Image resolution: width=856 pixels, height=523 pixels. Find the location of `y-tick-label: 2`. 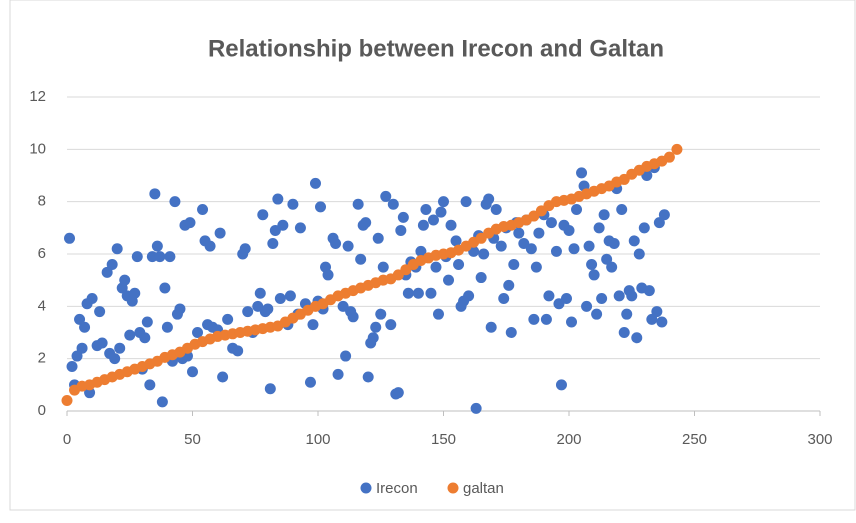

y-tick-label: 2 is located at coordinates (42, 358).